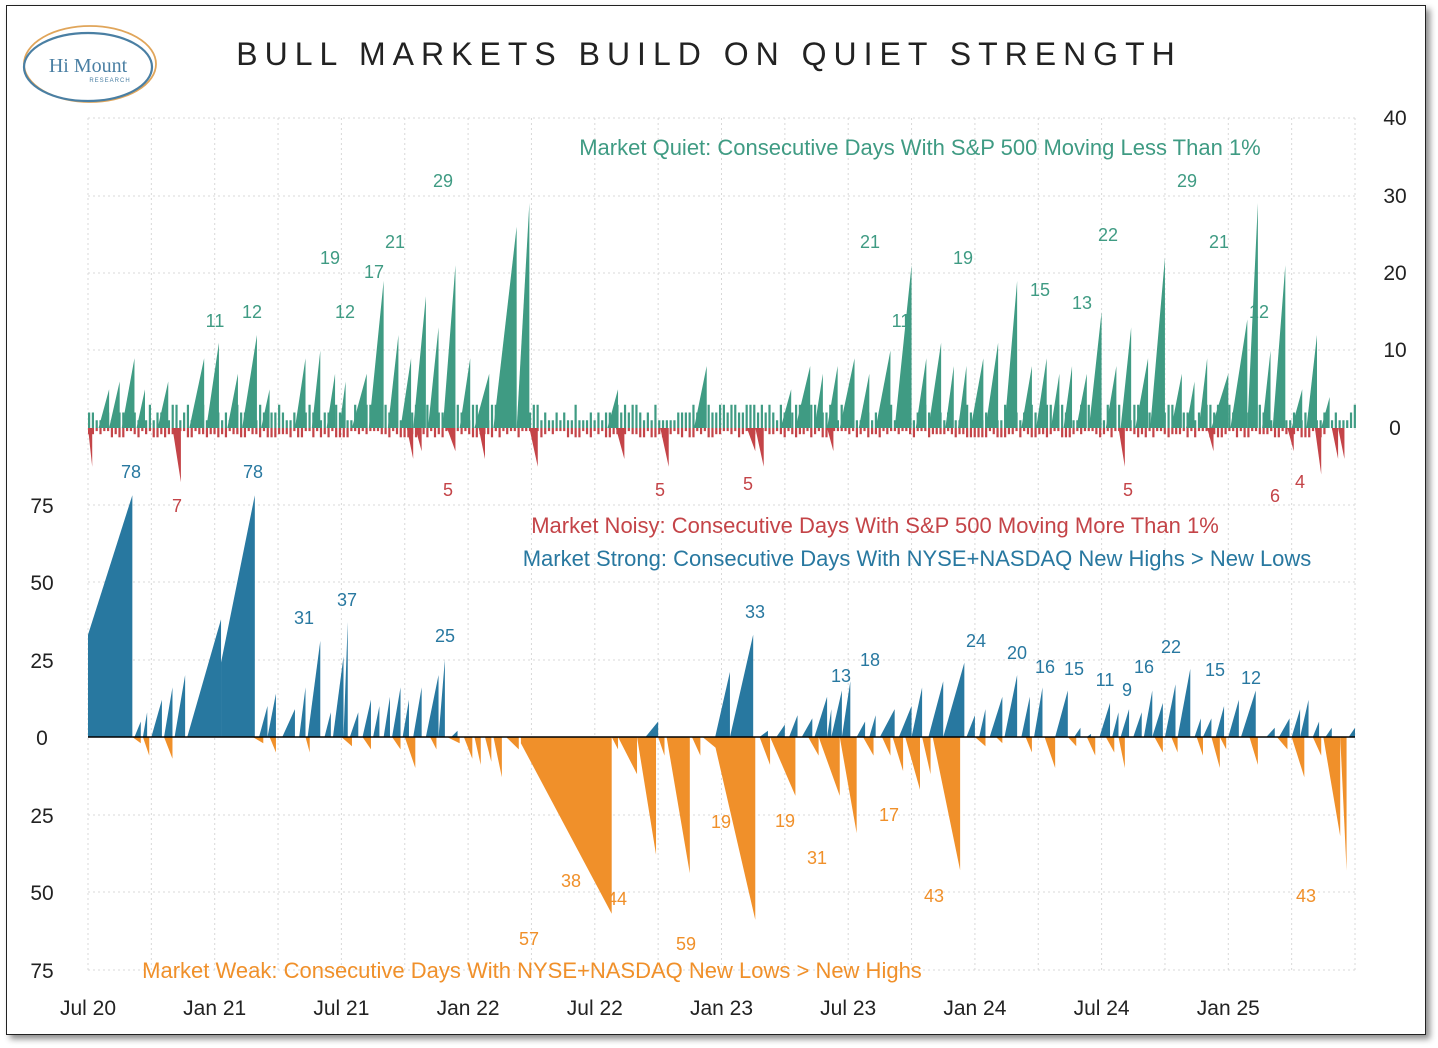 The image size is (1438, 1048). Describe the element at coordinates (889, 815) in the screenshot. I see `weak-trough-label: 17` at that location.